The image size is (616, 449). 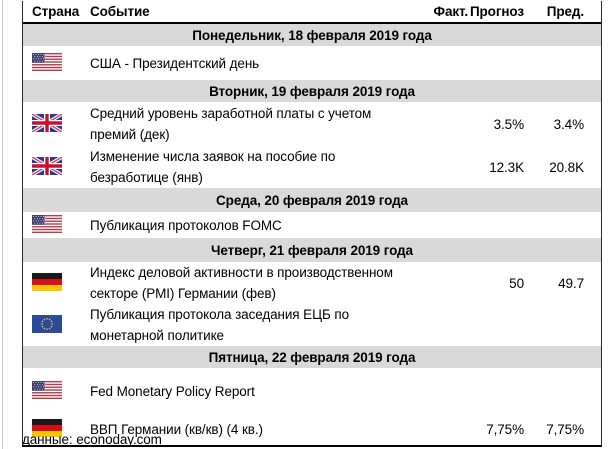 I want to click on event-row: Публикация протоколов FOMC, so click(x=312, y=225).